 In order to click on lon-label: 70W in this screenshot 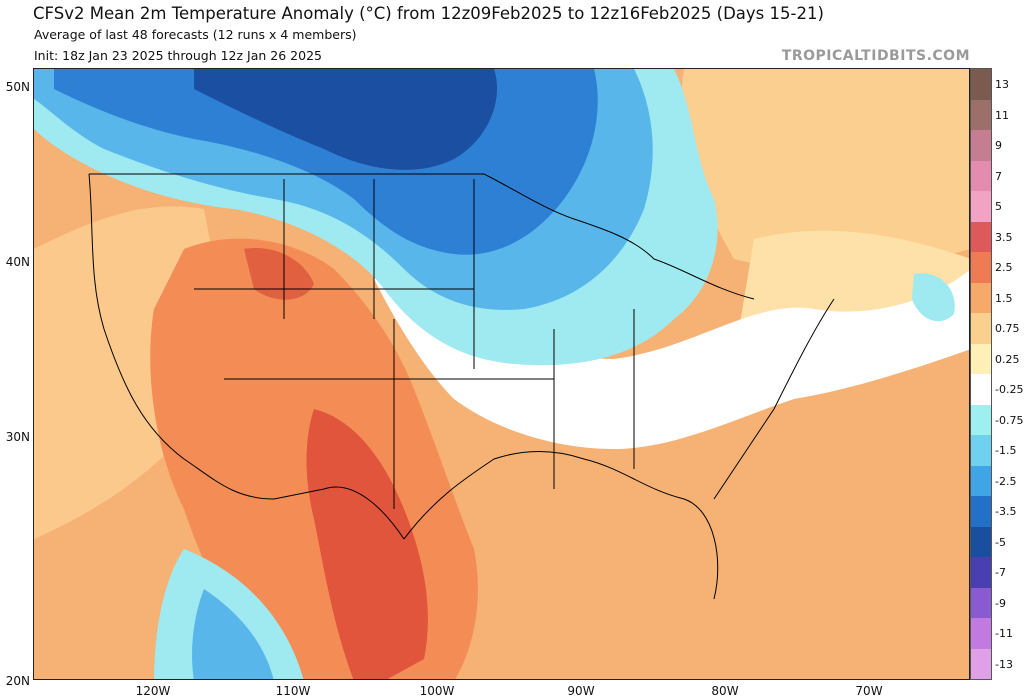, I will do `click(869, 691)`.